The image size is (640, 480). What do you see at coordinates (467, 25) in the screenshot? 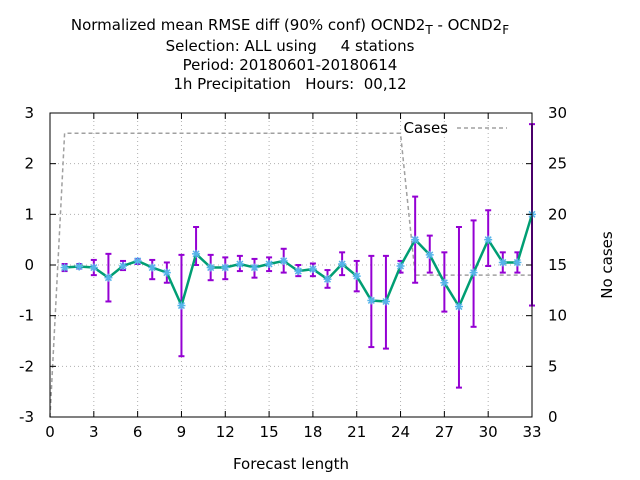
I see `title-mid: - OCND2` at bounding box center [467, 25].